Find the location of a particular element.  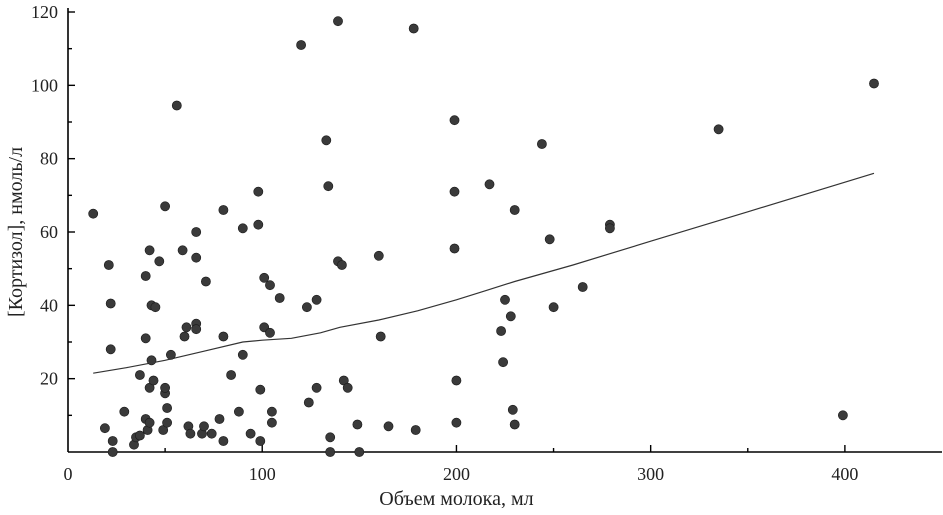

x-tick-label: 0 is located at coordinates (68, 474).